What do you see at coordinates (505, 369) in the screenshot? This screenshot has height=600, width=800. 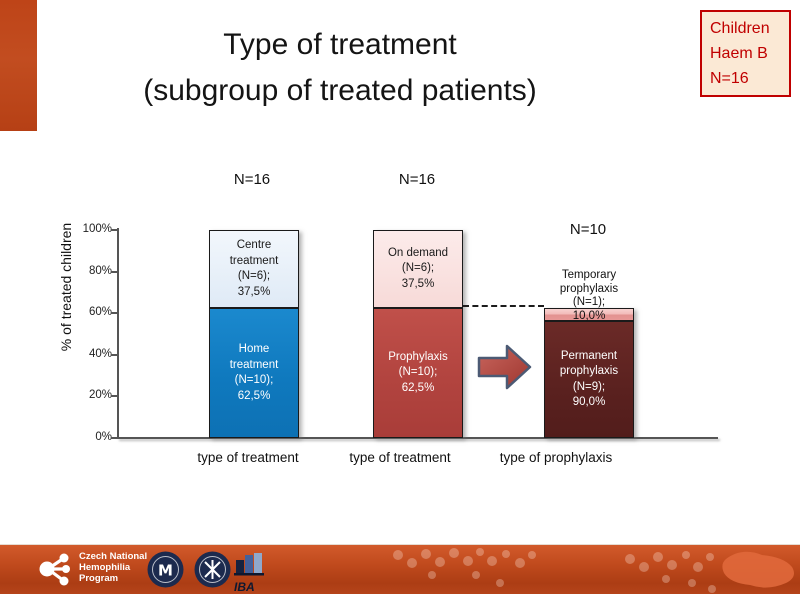 I see `transition-arrow-icon` at bounding box center [505, 369].